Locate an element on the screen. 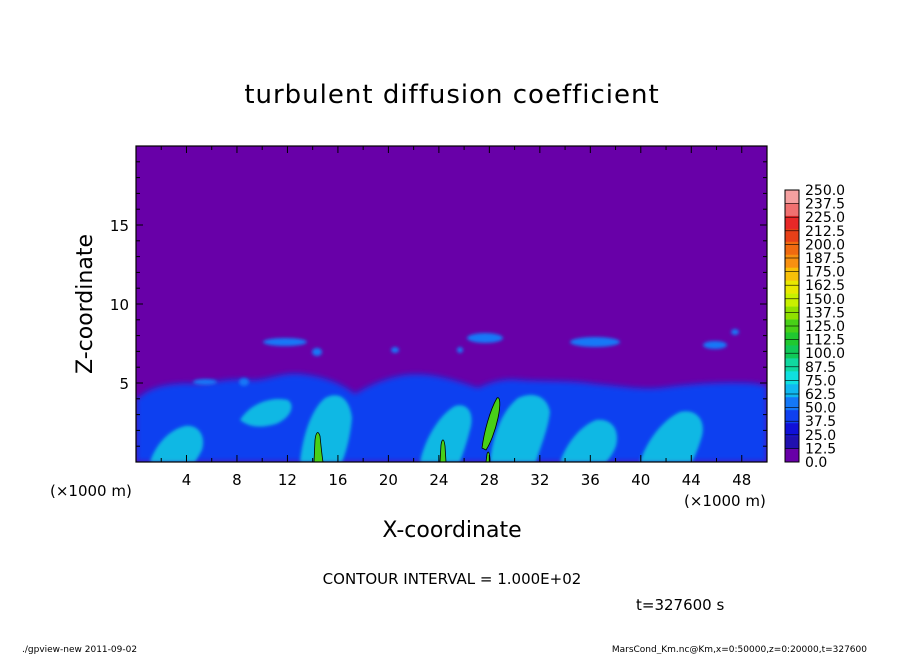  colorbar-label: 150.0 is located at coordinates (825, 300).